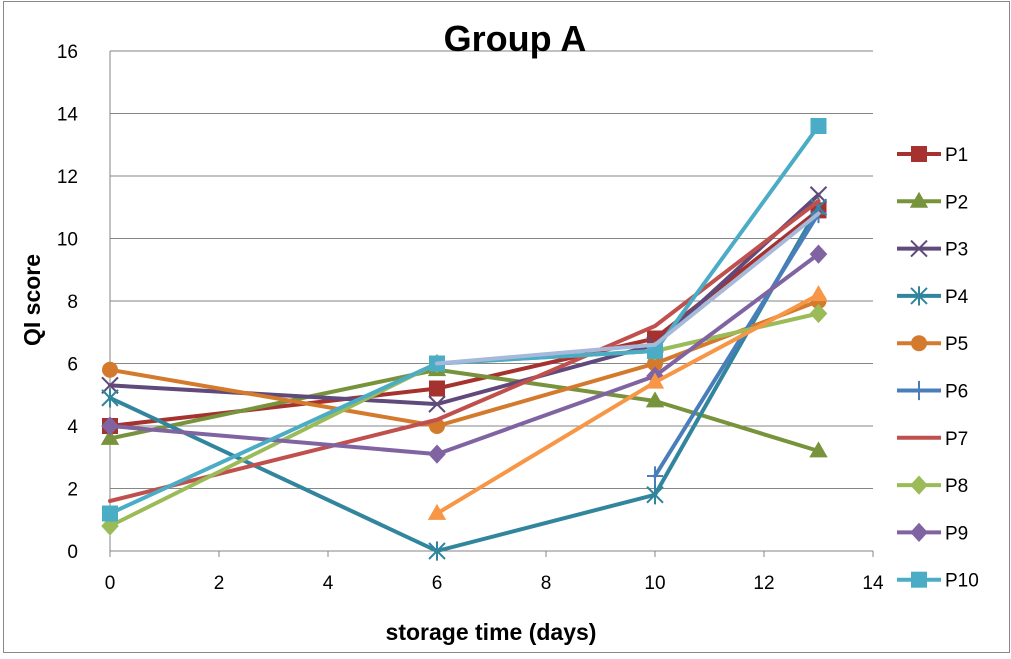  I want to click on legend-label: P10, so click(962, 581).